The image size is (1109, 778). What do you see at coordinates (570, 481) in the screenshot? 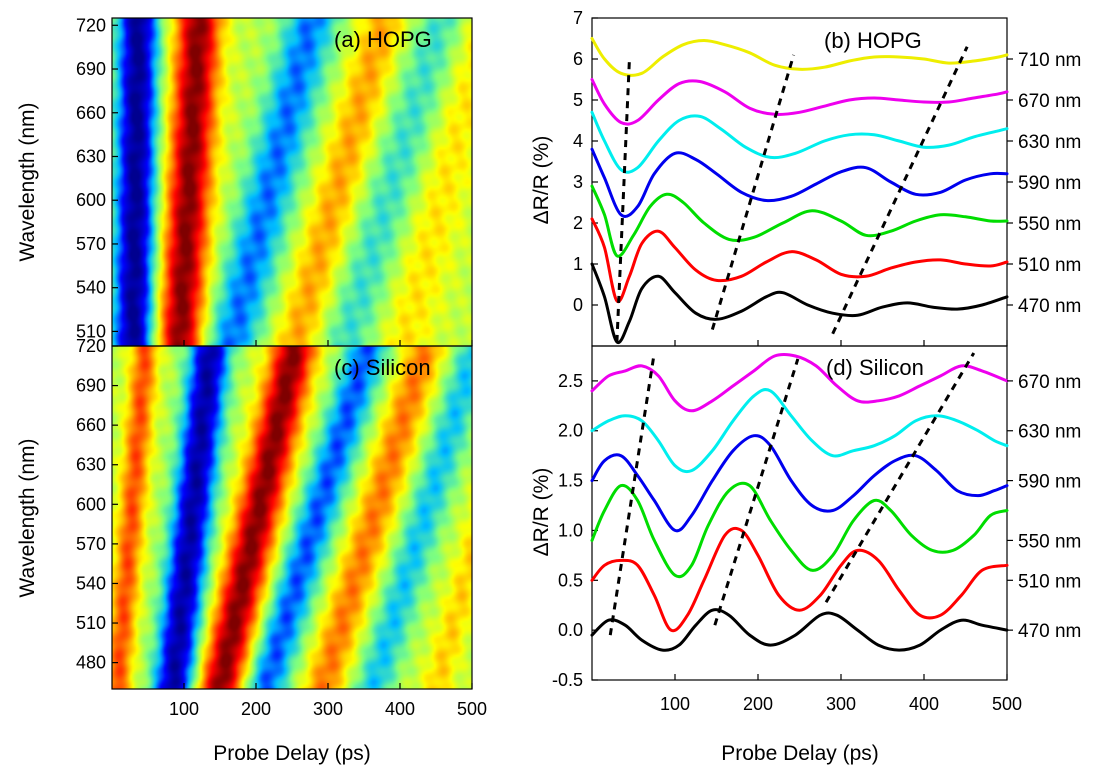
I see `y-tick-label: 1.5` at bounding box center [570, 481].